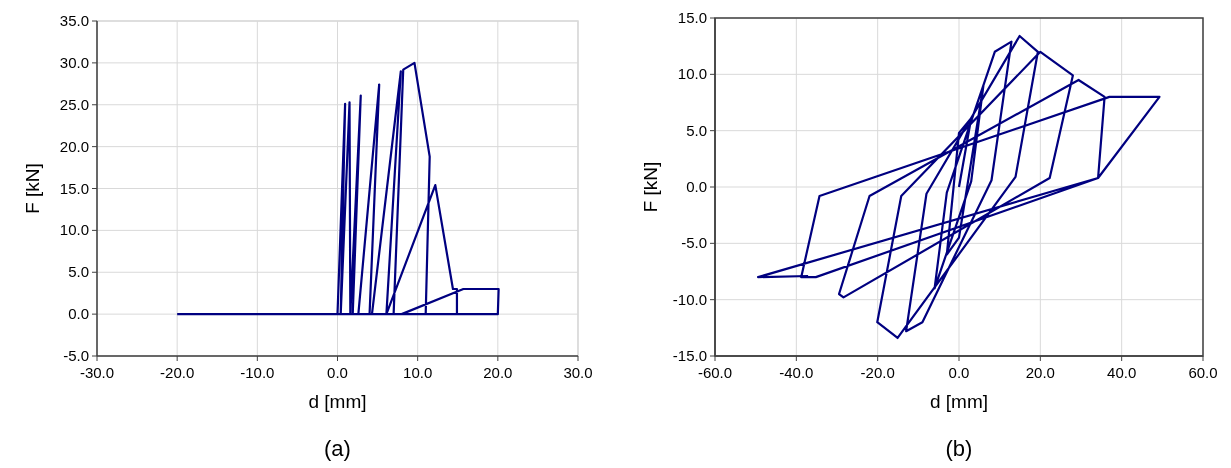 The height and width of the screenshot is (468, 1231). Describe the element at coordinates (74, 146) in the screenshot. I see `y-tick-label: 20.0` at that location.